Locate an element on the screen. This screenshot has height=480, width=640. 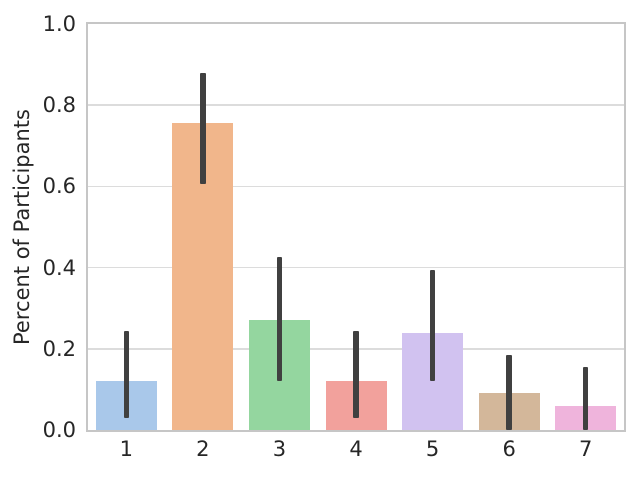
x-tick-label: 7 is located at coordinates (586, 449).